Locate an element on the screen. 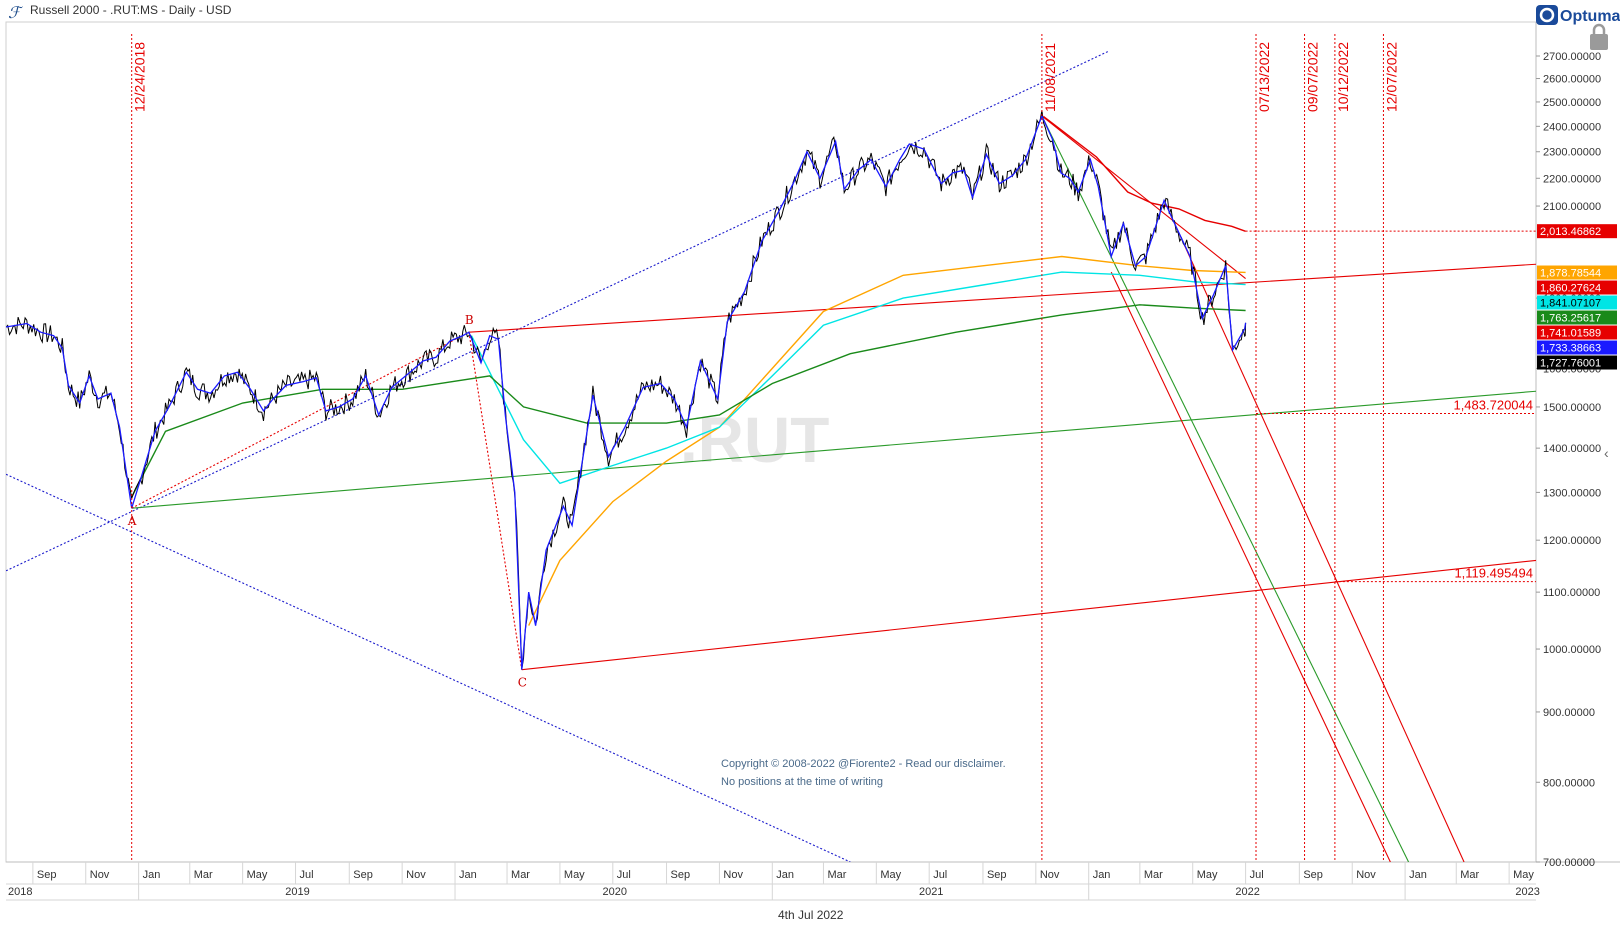  symbol-watermark: .RUT is located at coordinates (754, 440).